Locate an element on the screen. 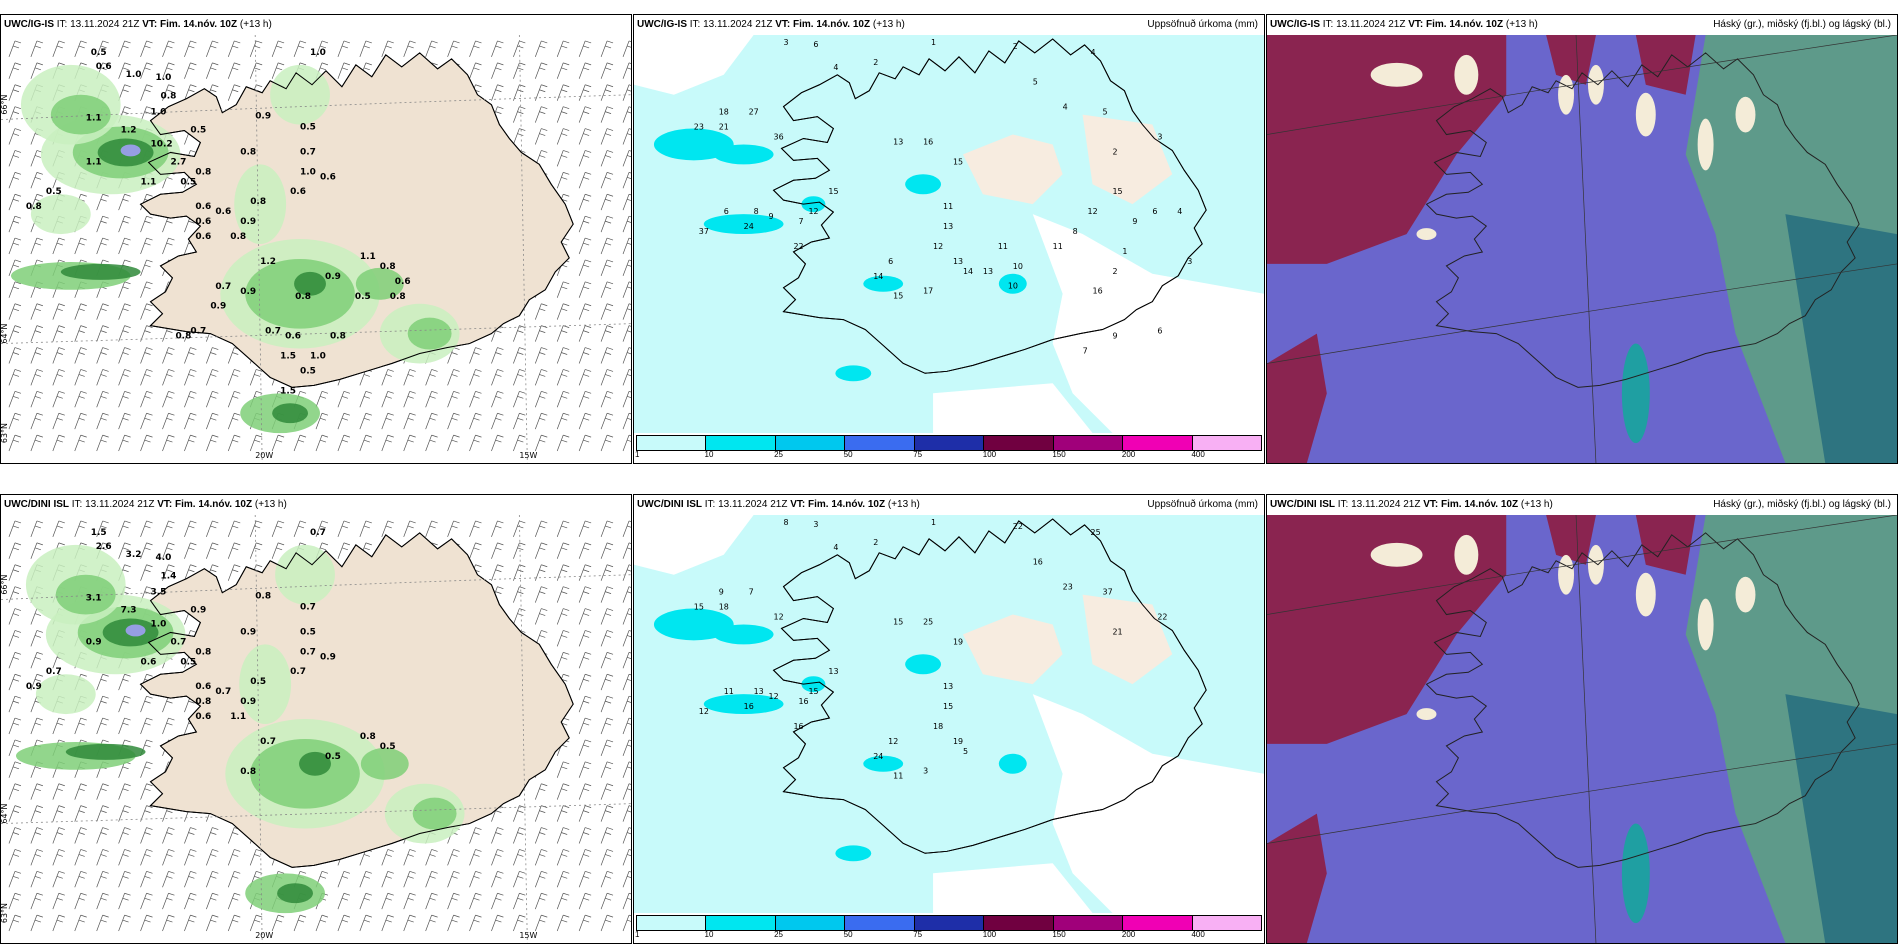 This screenshot has height=950, width=1900. graticule is located at coordinates (1582, 249).